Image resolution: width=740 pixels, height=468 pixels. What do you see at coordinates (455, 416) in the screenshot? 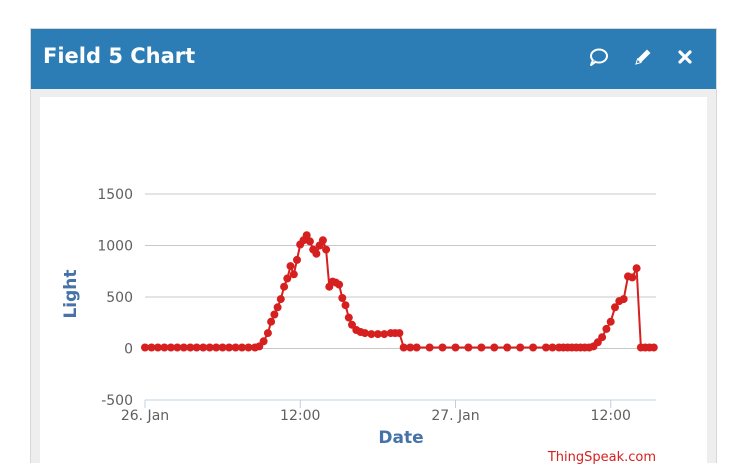
I see `x-tick-label: 27. Jan` at bounding box center [455, 416].